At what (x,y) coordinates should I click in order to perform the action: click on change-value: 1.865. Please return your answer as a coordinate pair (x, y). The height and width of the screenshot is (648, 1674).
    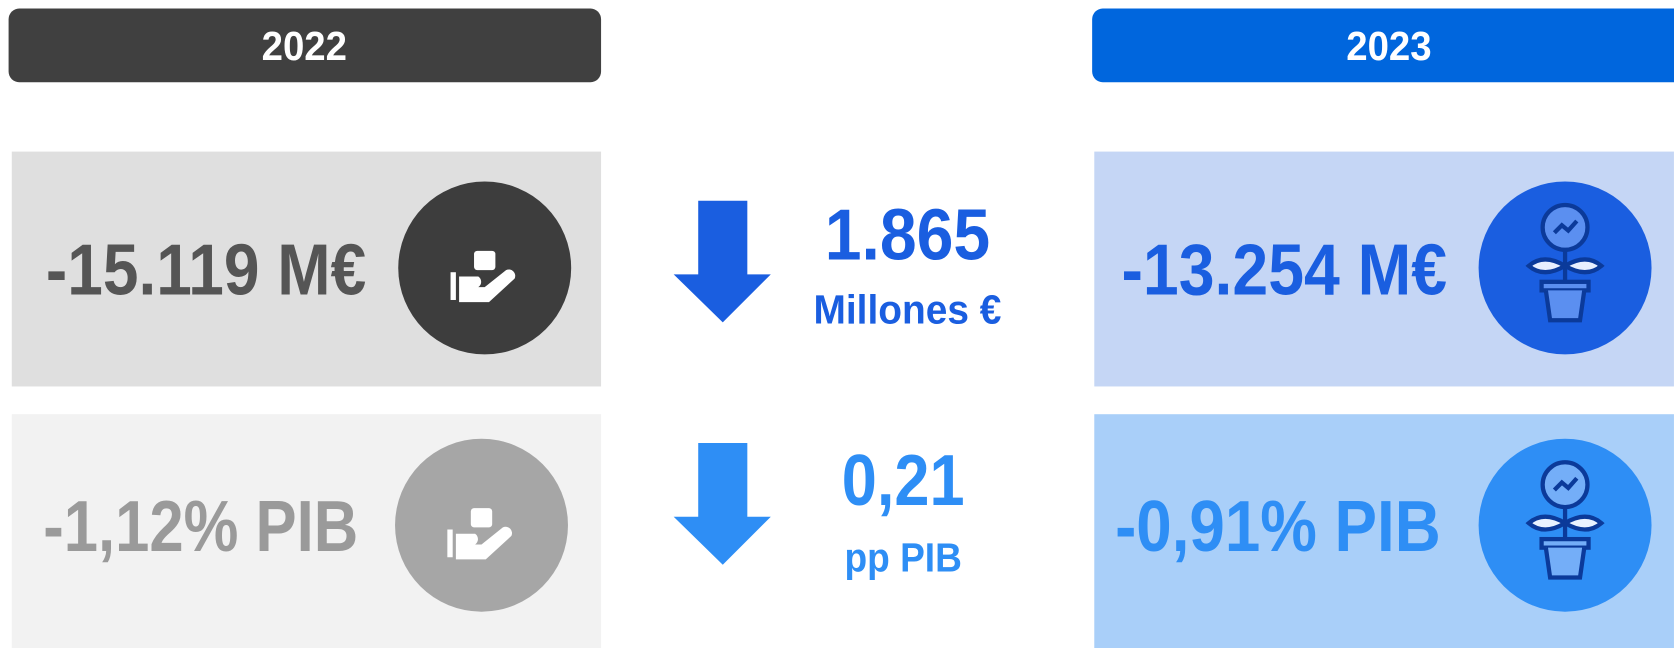
    Looking at the image, I should click on (907, 234).